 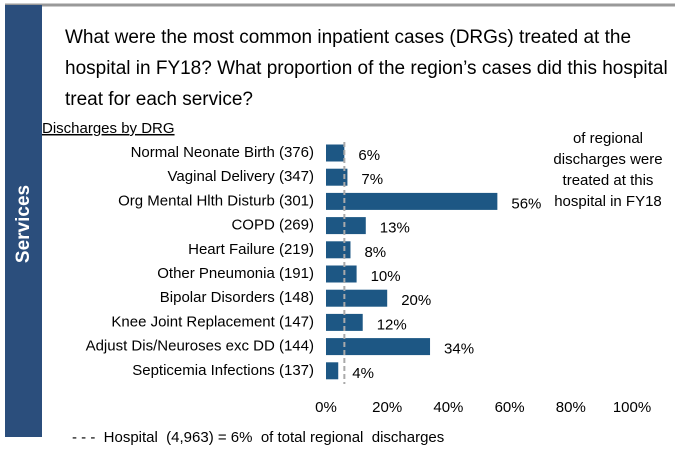 I want to click on value-label: 56%, so click(x=526, y=203).